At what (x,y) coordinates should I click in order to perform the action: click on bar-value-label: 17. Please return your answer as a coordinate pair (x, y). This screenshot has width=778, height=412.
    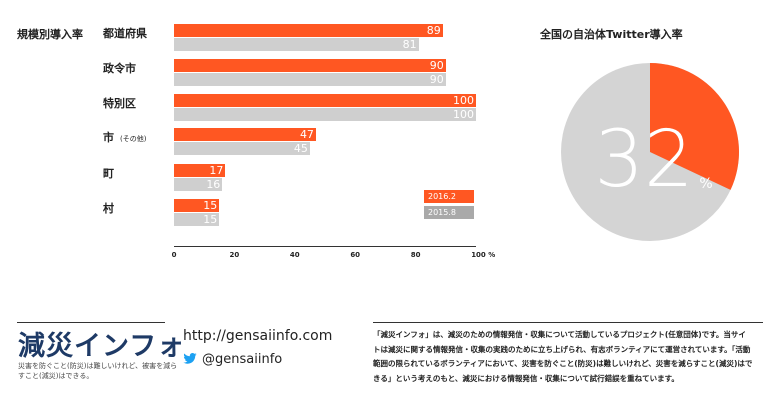
    Looking at the image, I should click on (216, 170).